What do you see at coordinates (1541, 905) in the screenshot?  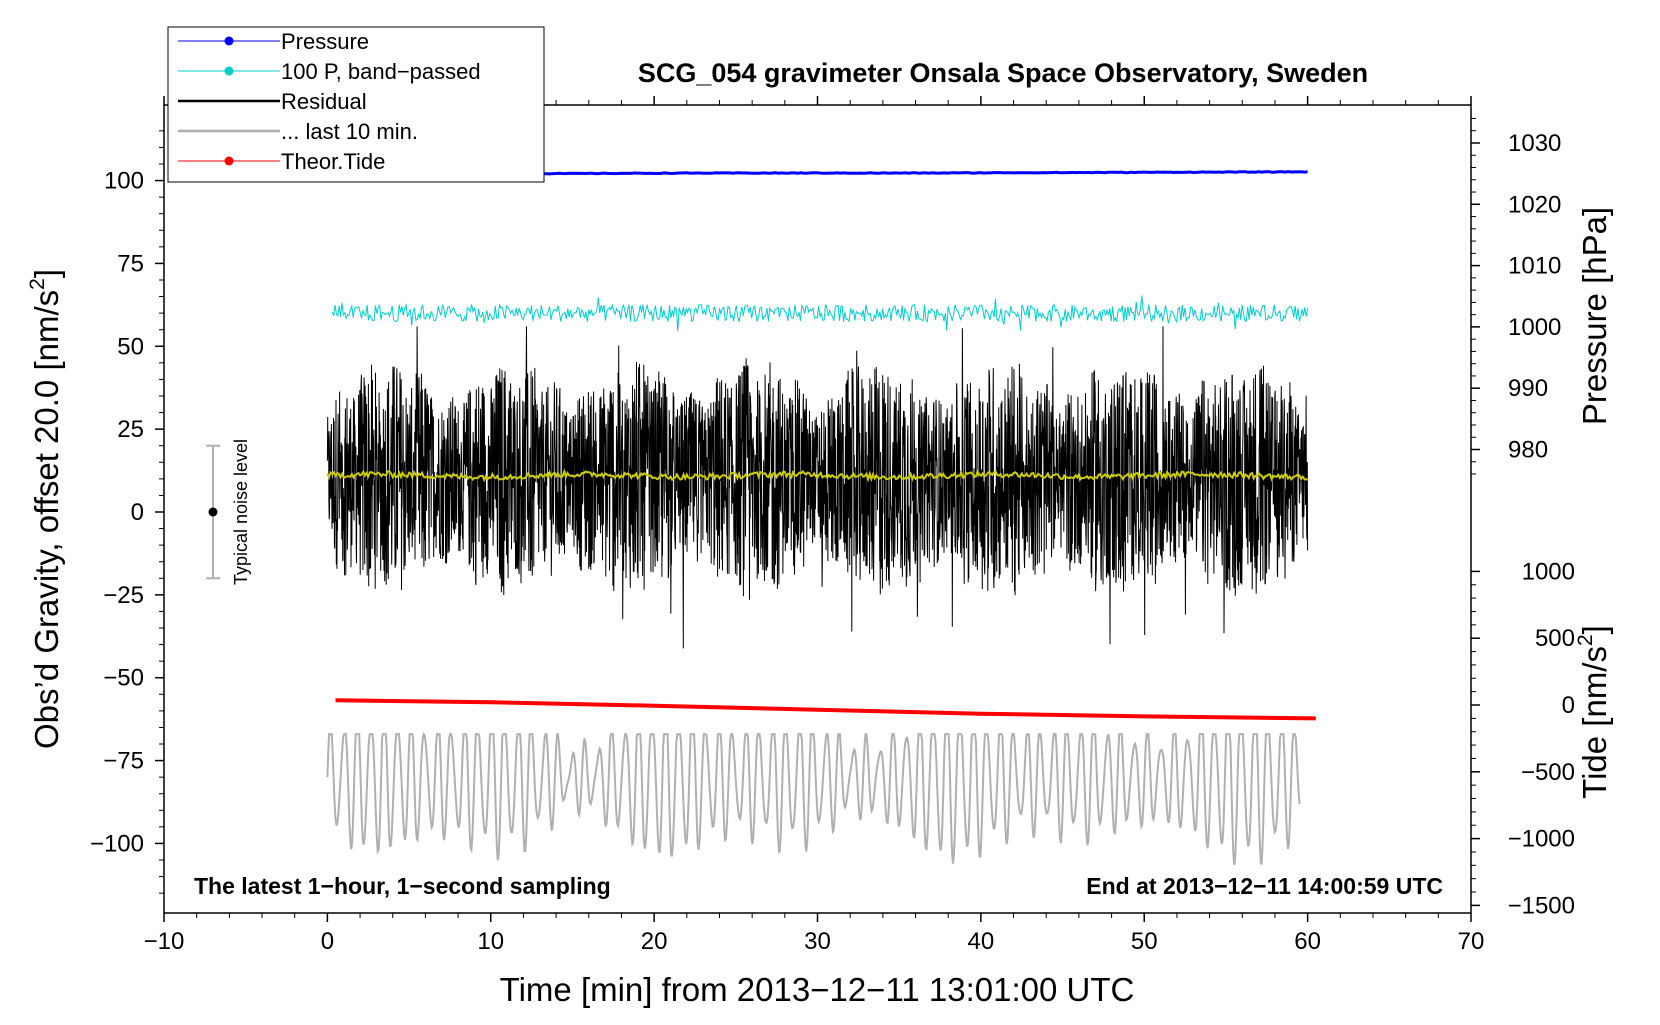 I see `y-tide-tick-label: −1500` at bounding box center [1541, 905].